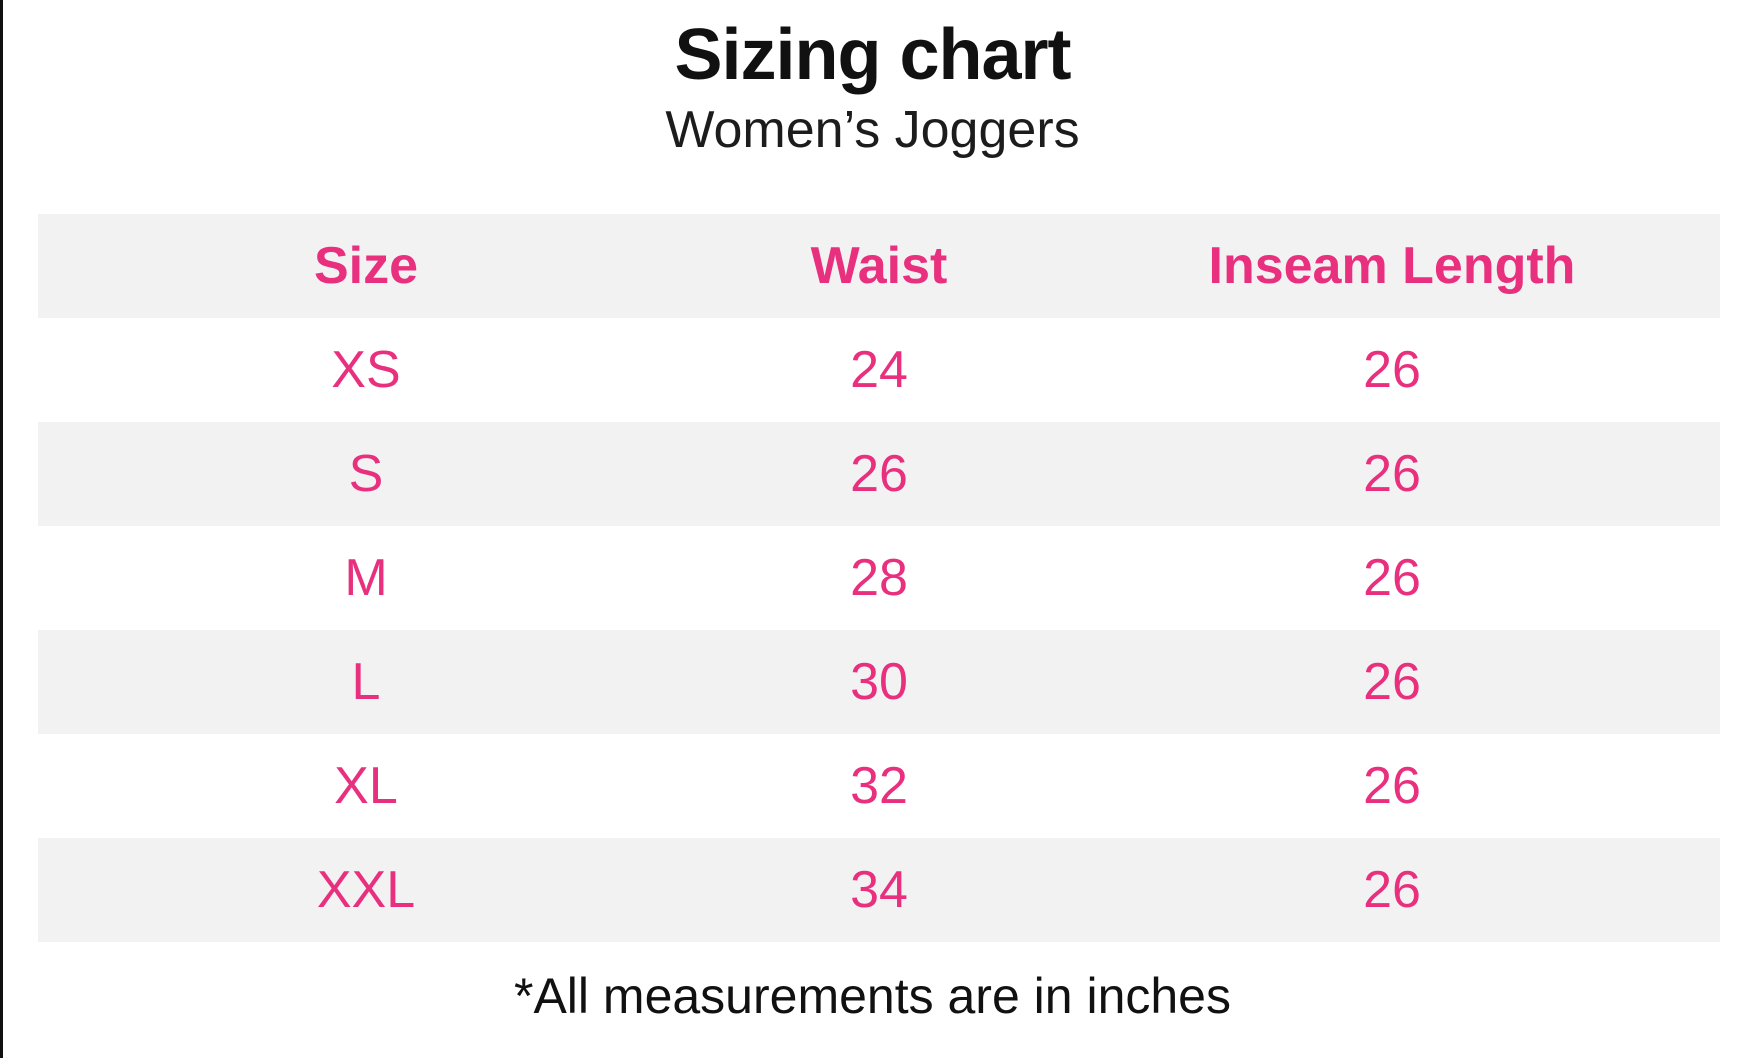  Describe the element at coordinates (1392, 370) in the screenshot. I see `cell-xs-inseam_length: 26` at that location.